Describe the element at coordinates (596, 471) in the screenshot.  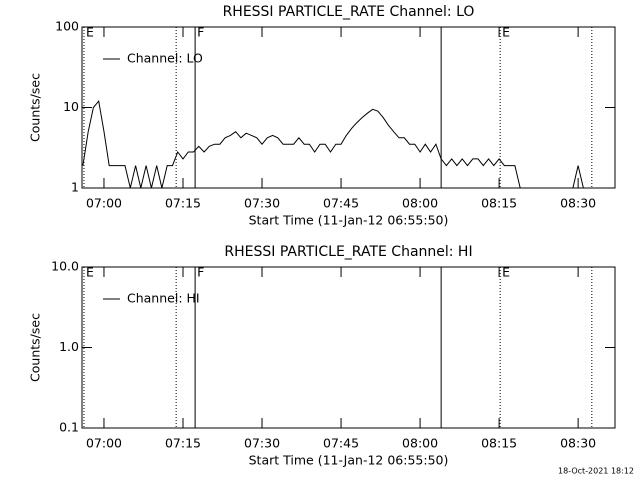
I see `footer: 18-Oct-2021 18:12` at that location.